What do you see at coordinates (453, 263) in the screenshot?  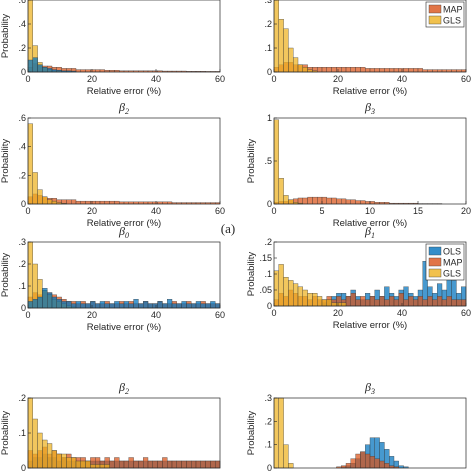 I see `legend-label-map: MAP` at bounding box center [453, 263].